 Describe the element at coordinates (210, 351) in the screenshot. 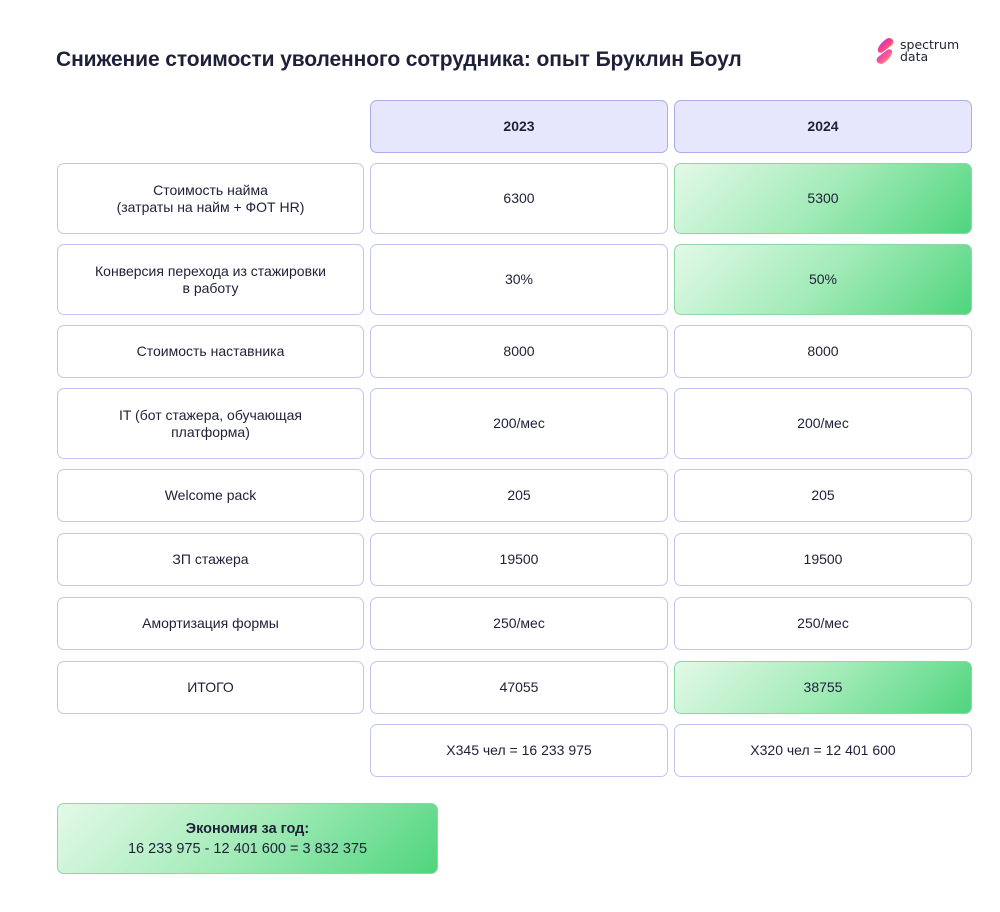

I see `row-label-mentor-cost: Стоимость наставника` at that location.